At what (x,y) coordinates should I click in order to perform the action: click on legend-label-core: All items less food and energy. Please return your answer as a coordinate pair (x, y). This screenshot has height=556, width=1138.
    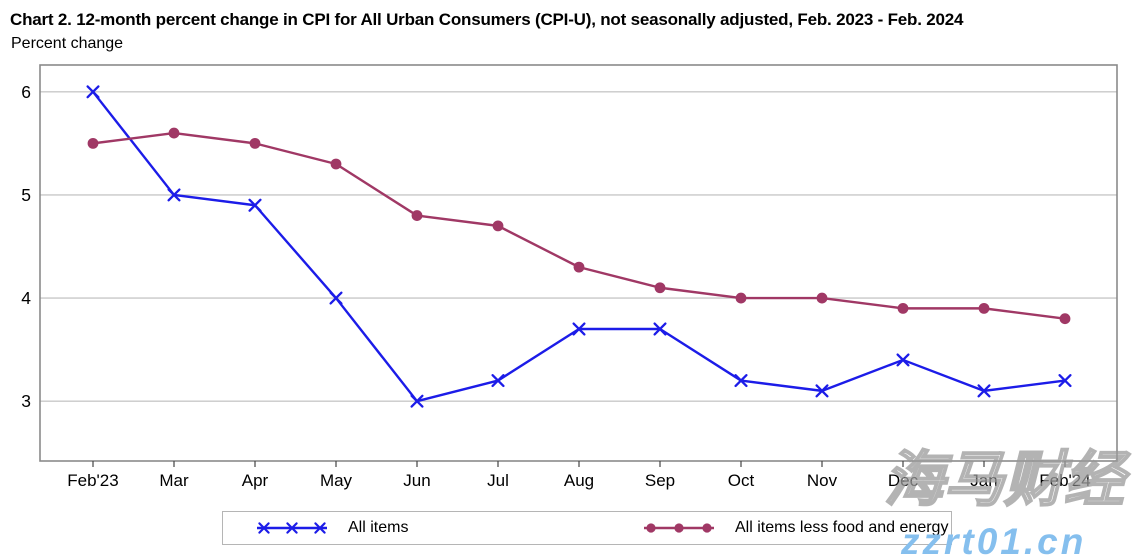
    Looking at the image, I should click on (842, 527).